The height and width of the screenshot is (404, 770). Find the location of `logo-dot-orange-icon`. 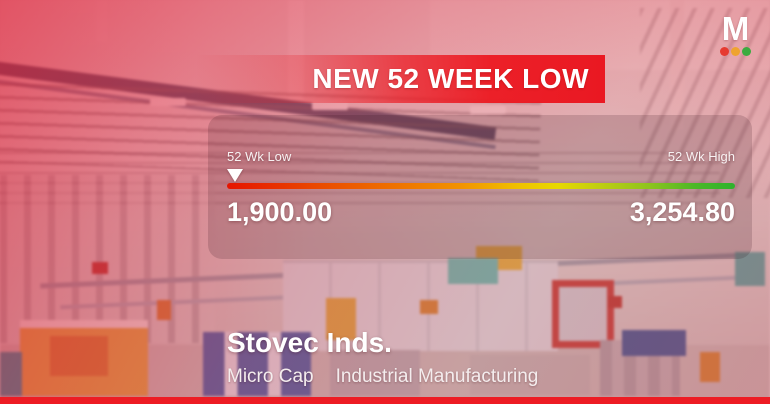

logo-dot-orange-icon is located at coordinates (735, 51).